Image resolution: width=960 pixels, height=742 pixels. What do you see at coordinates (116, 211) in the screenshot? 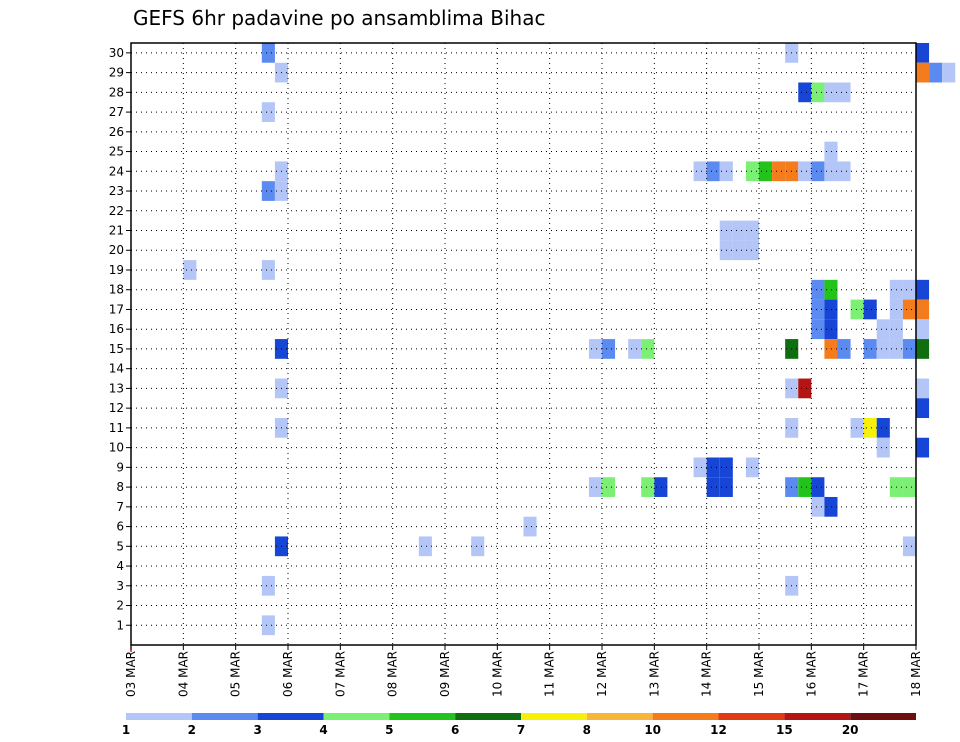
I see `y-tick-label: 22` at bounding box center [116, 211].